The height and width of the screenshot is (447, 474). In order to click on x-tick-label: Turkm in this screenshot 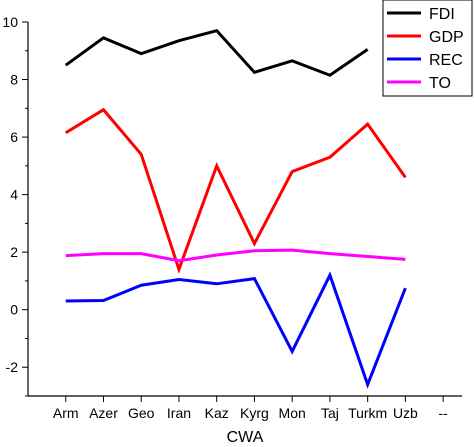, I will do `click(367, 413)`.